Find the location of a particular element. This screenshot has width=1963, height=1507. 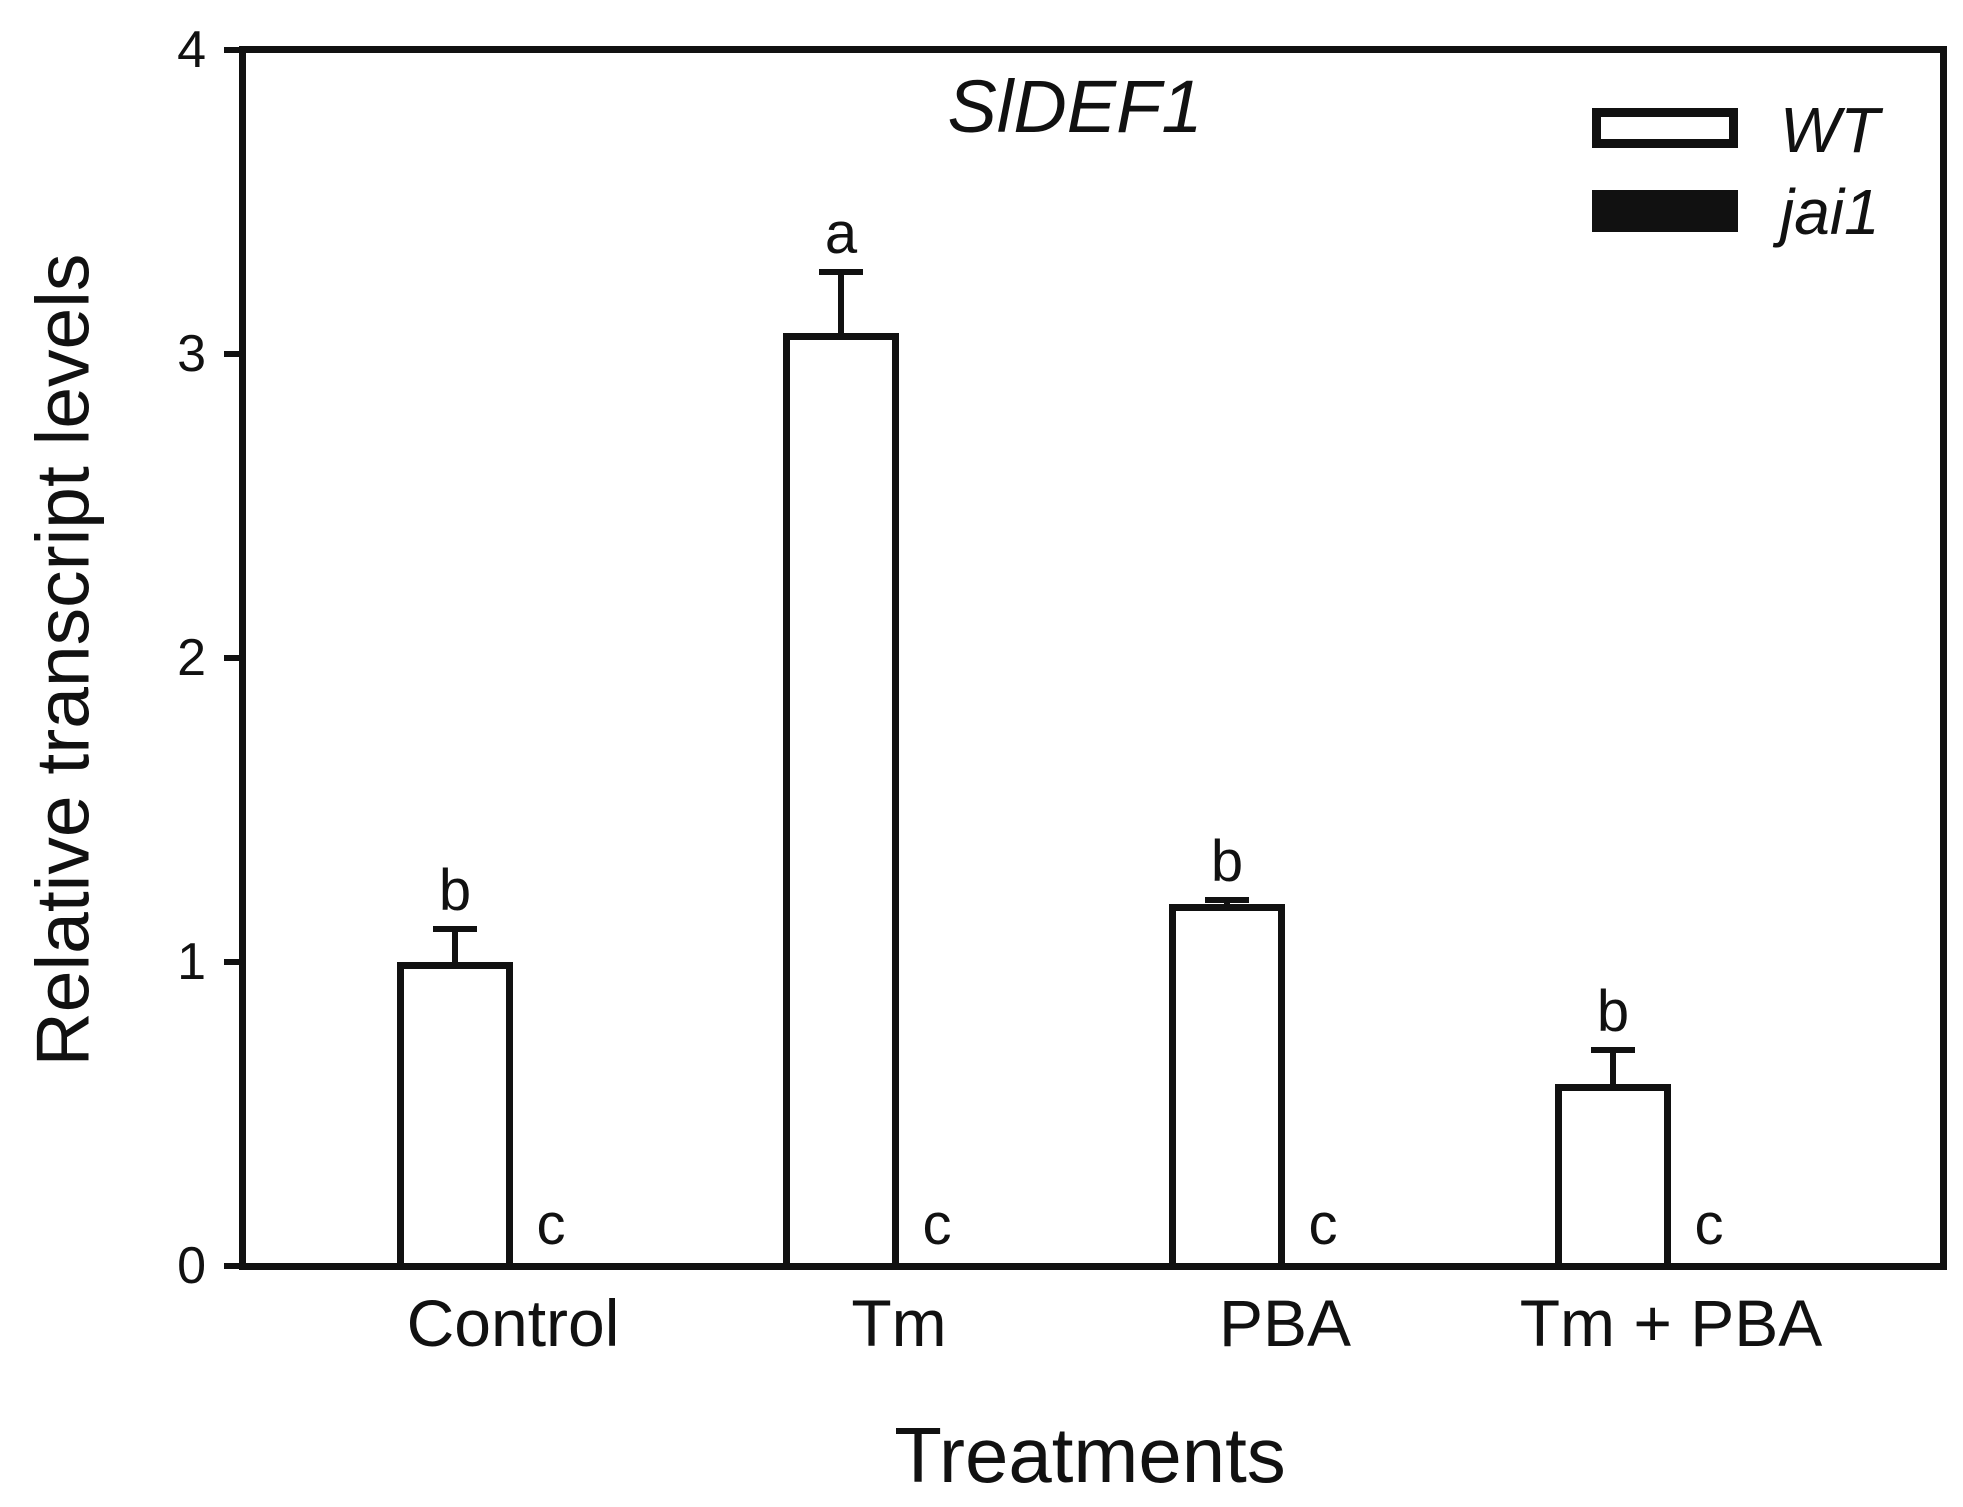

sig-letter-wt-control: b is located at coordinates (455, 890).